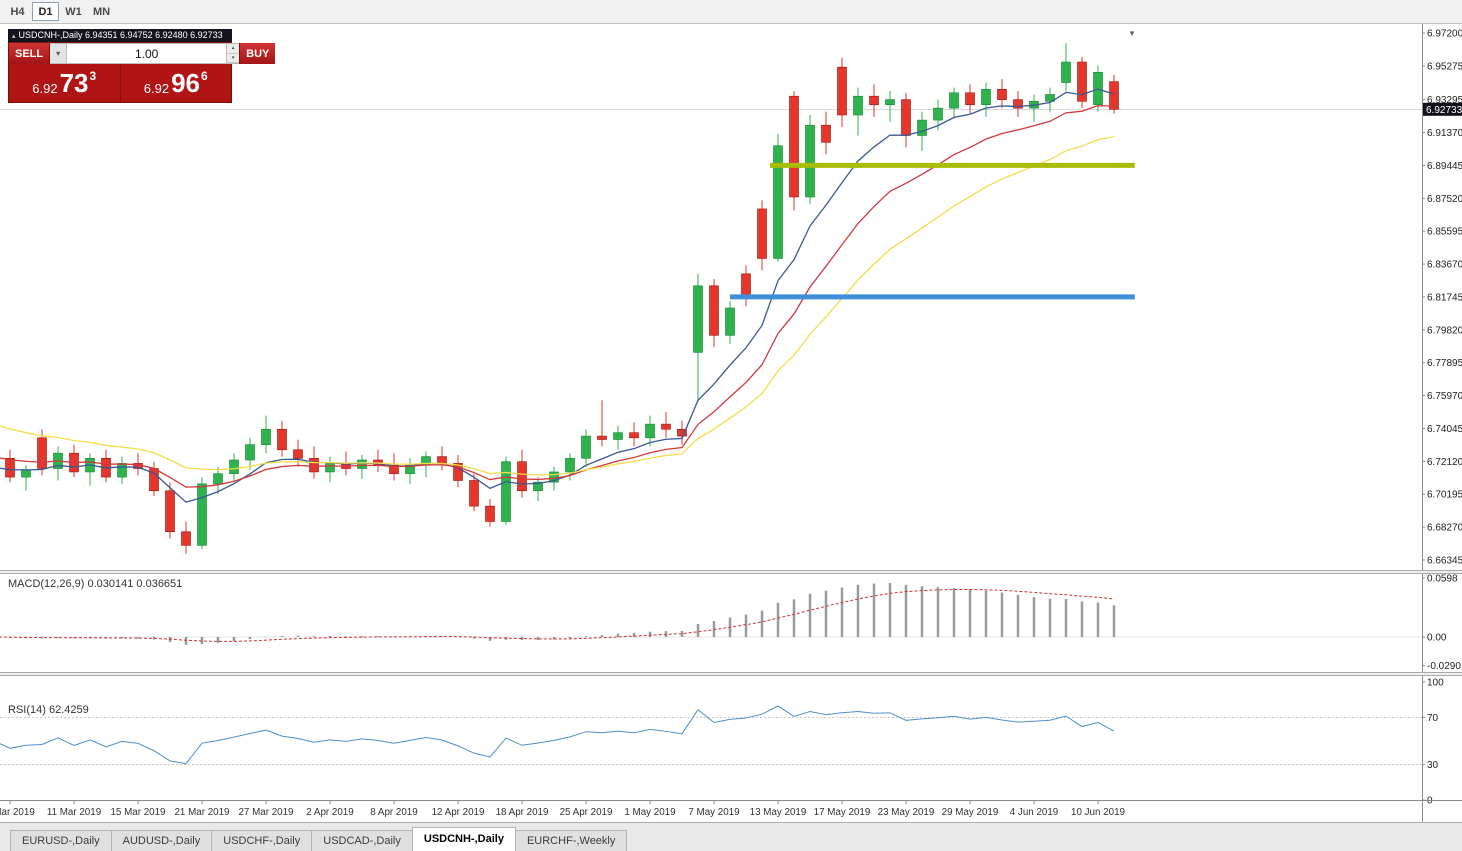 Image resolution: width=1462 pixels, height=851 pixels. Describe the element at coordinates (95, 584) in the screenshot. I see `macd-label: MACD(12,26,9) 0.030141 0.036651` at that location.